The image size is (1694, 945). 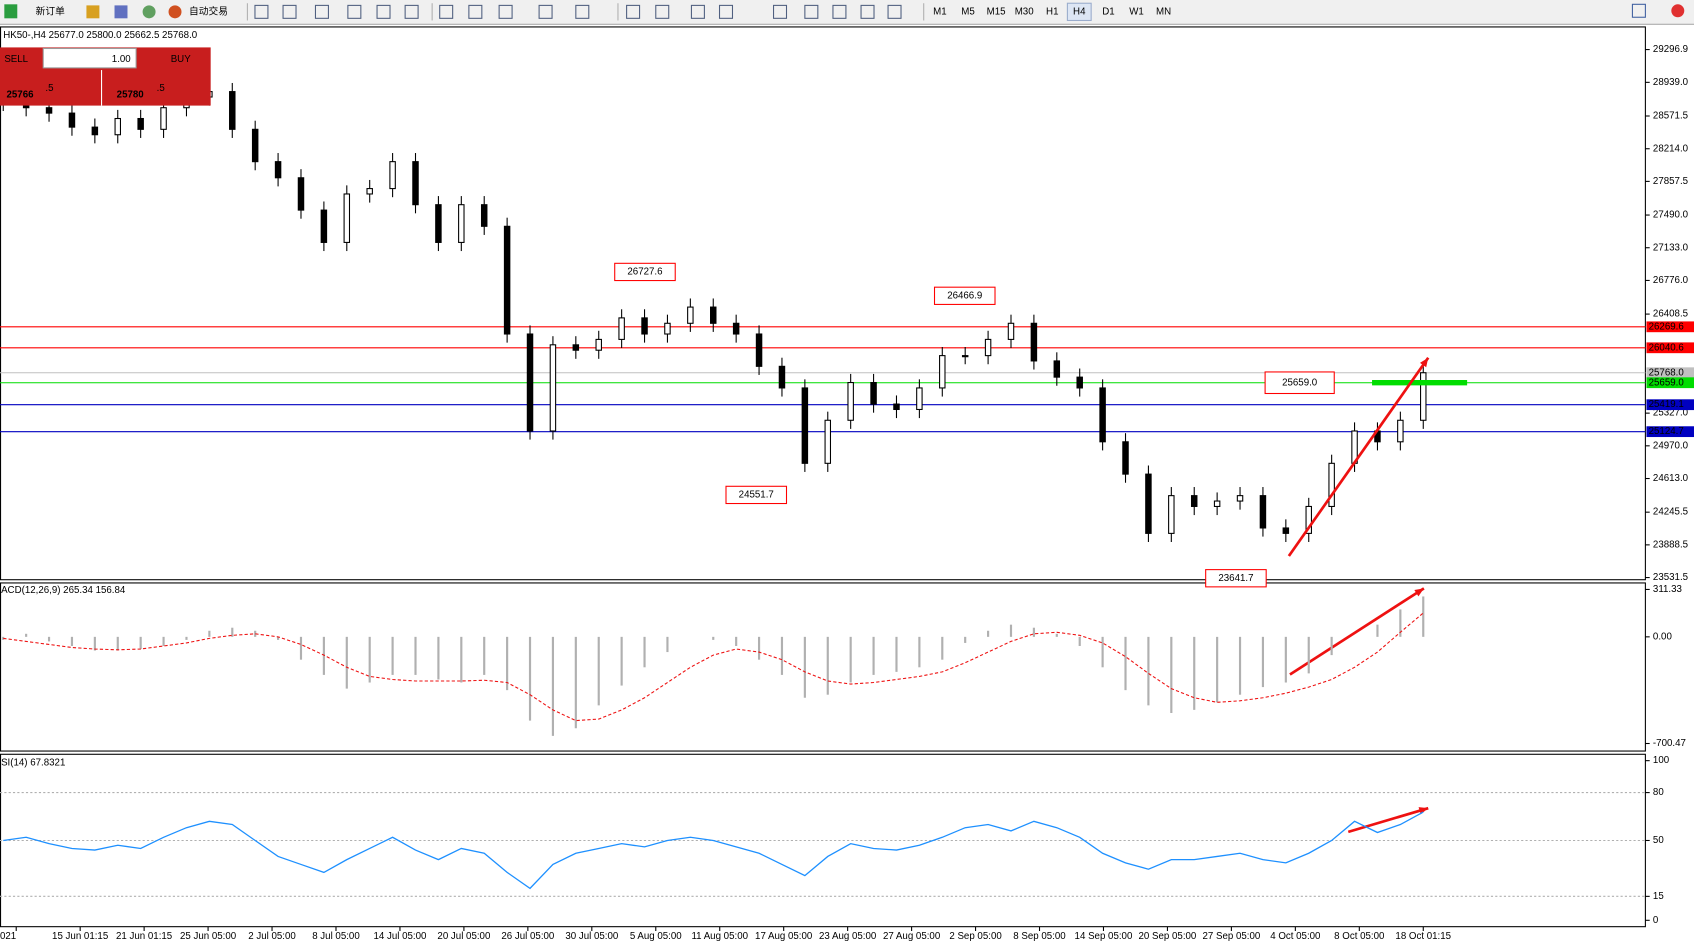 What do you see at coordinates (1670, 544) in the screenshot?
I see `y-tick-label: 23888.5` at bounding box center [1670, 544].